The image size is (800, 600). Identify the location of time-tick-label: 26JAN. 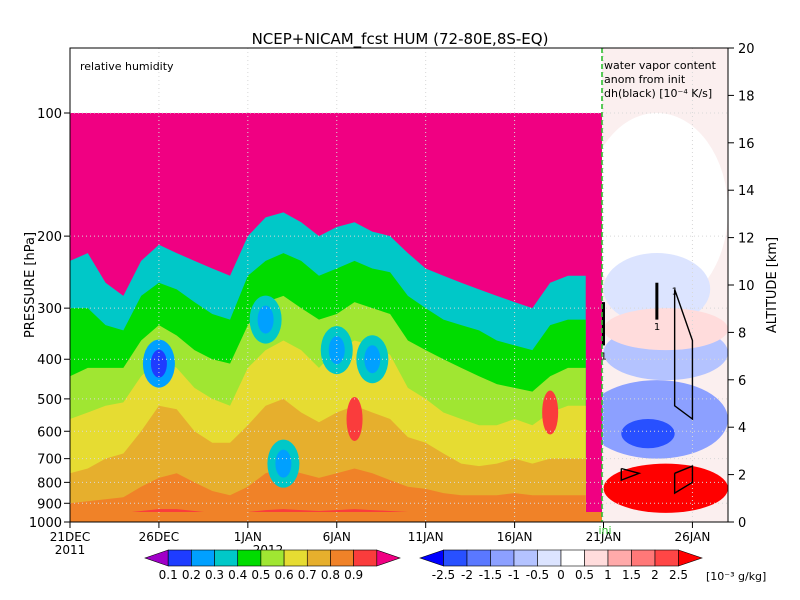
(693, 537).